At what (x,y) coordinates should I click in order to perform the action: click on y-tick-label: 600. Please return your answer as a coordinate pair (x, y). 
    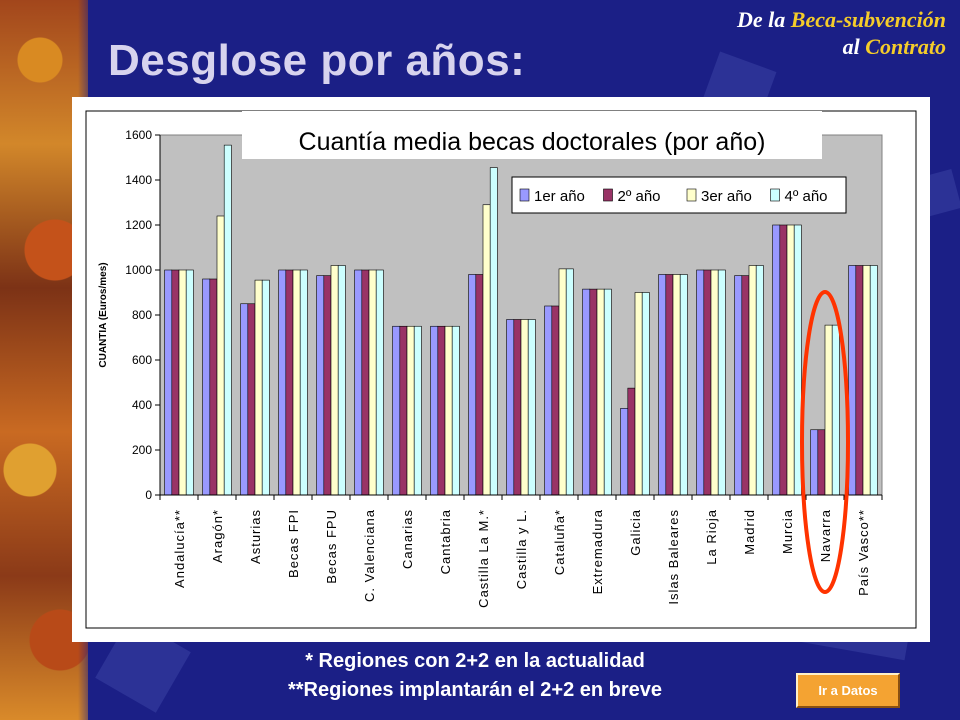
    Looking at the image, I should click on (142, 360).